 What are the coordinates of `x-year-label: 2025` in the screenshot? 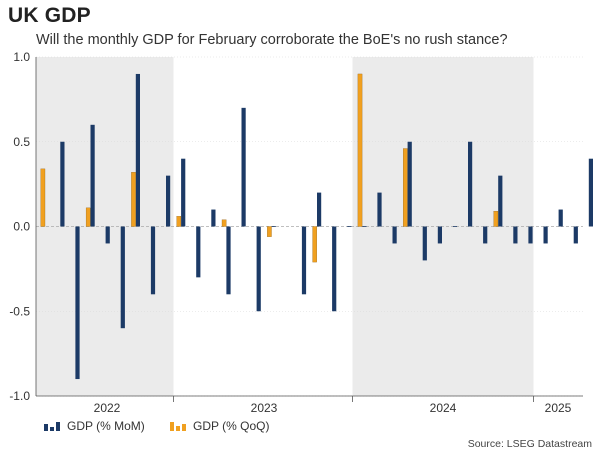 It's located at (558, 408).